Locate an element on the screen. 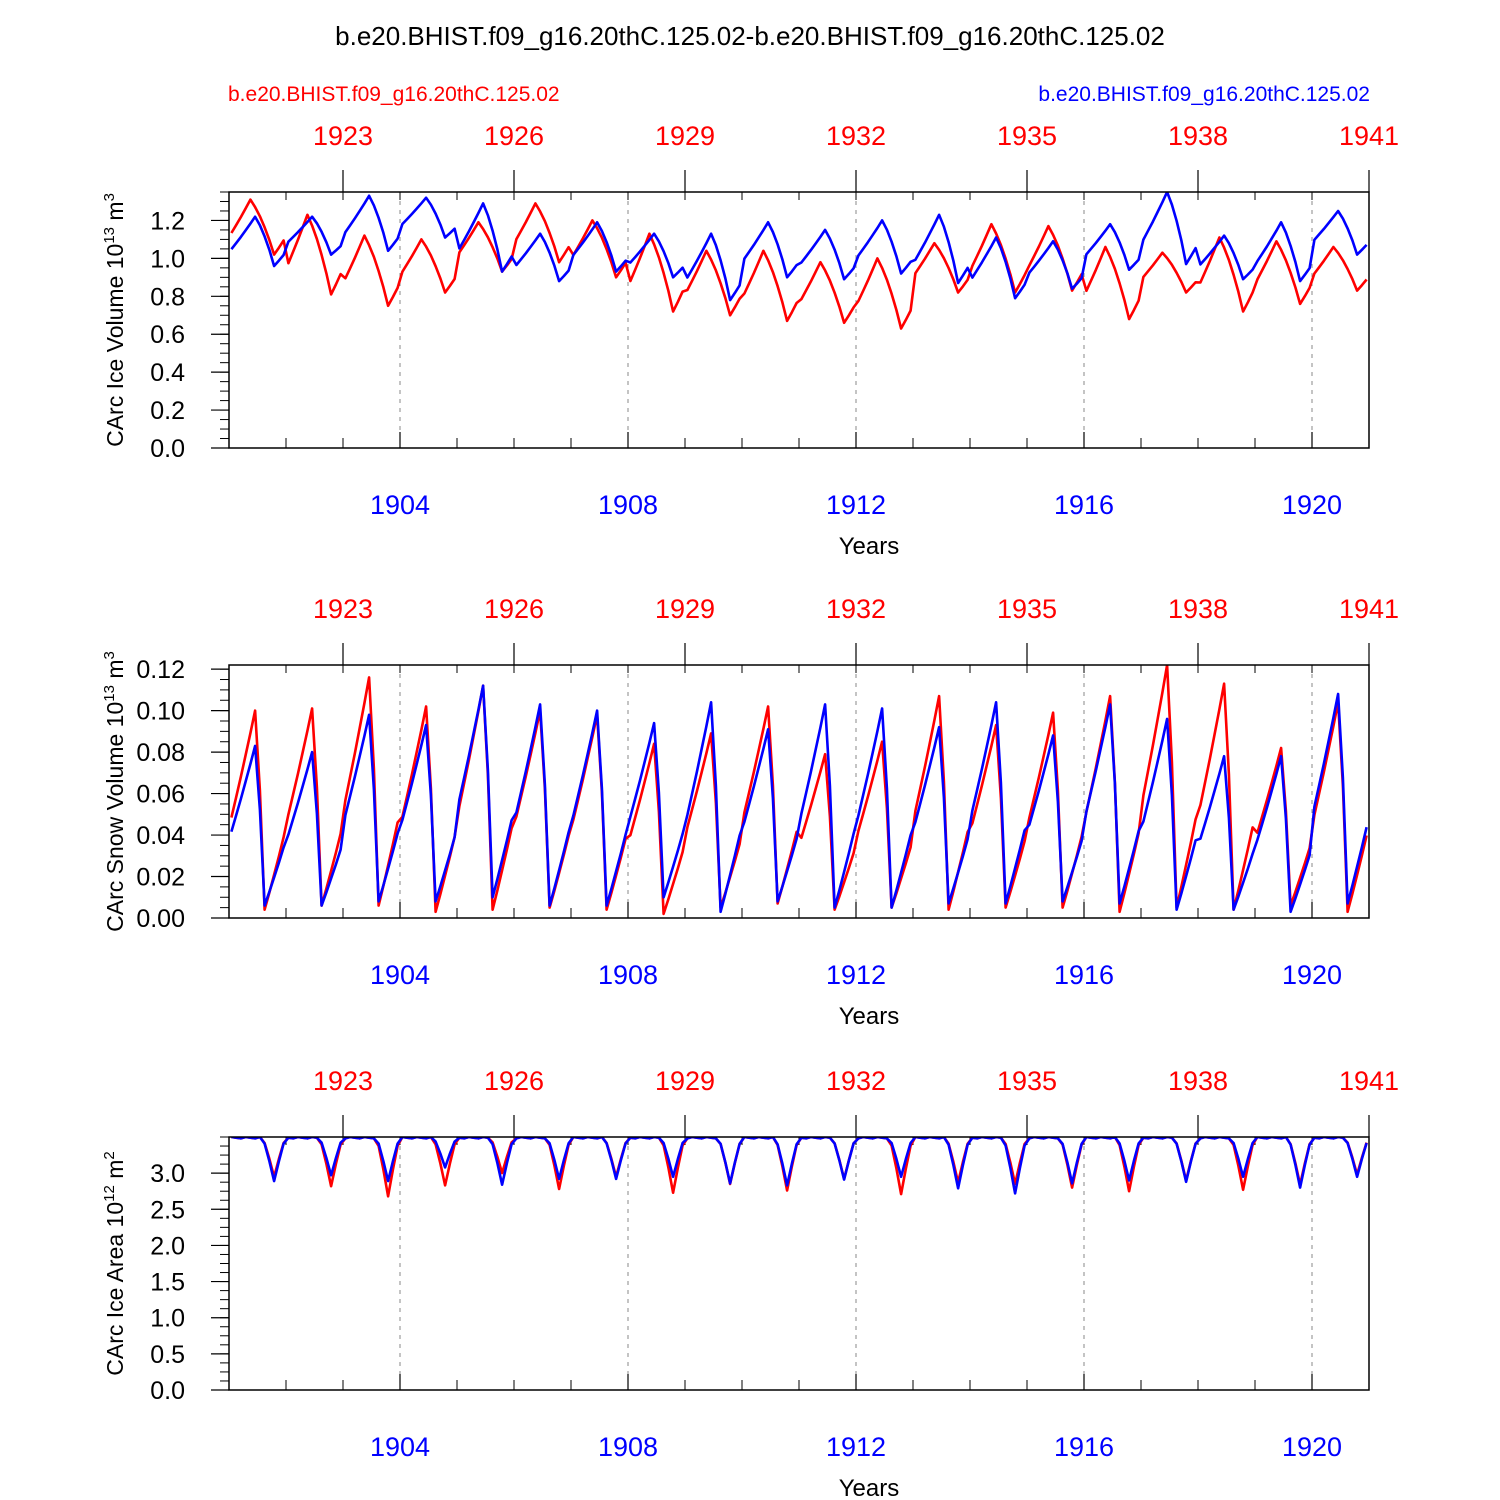 This screenshot has width=1500, height=1500. y-tick-label: 3.0 is located at coordinates (167, 1174).